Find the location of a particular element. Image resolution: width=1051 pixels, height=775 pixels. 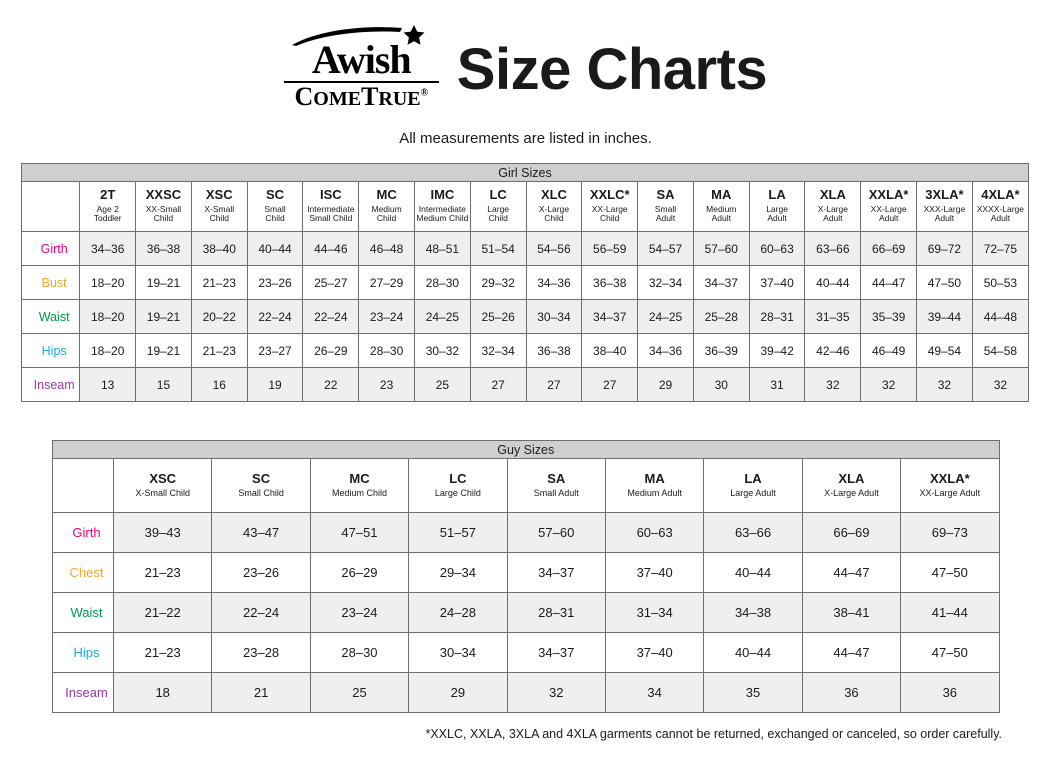

measurement-cell: 16 is located at coordinates (219, 384).